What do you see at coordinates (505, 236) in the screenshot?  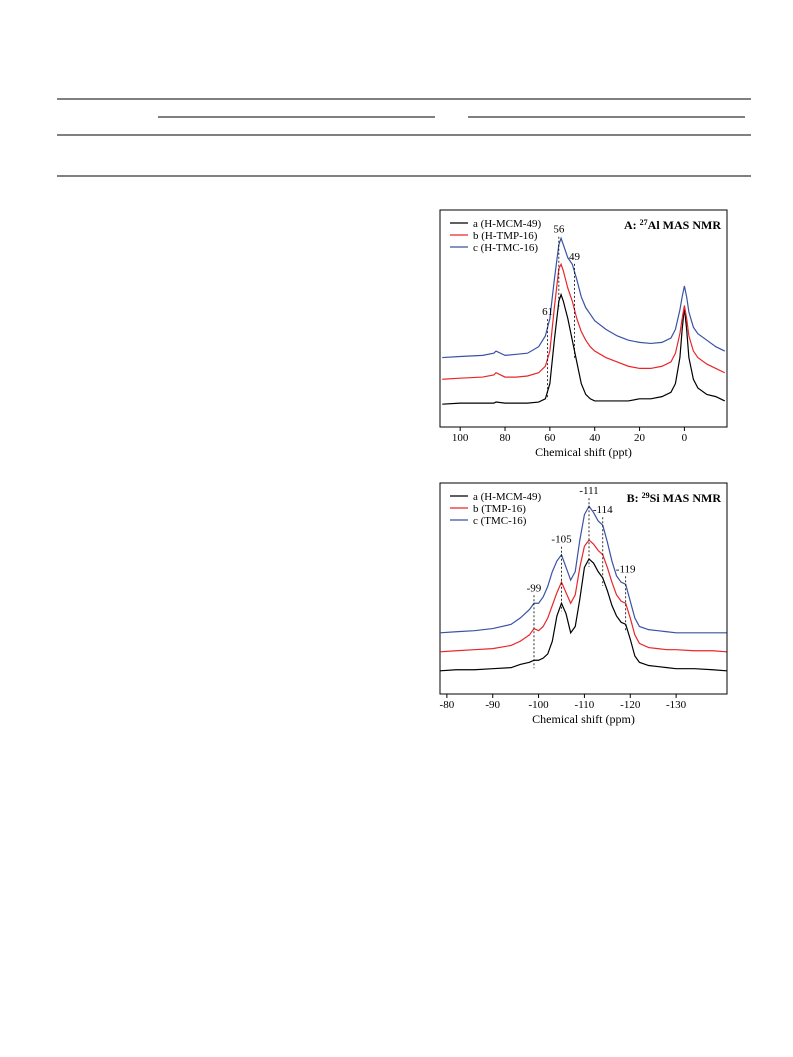 I see `legend-label: b (H-TMP-16)` at bounding box center [505, 236].